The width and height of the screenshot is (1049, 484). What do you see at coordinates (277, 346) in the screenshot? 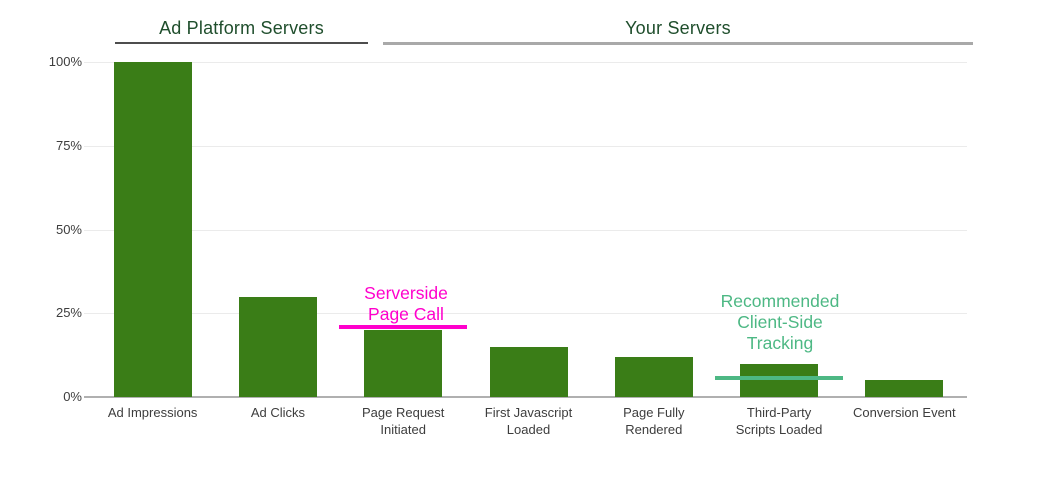
I see `bar-ad-clicks` at bounding box center [277, 346].